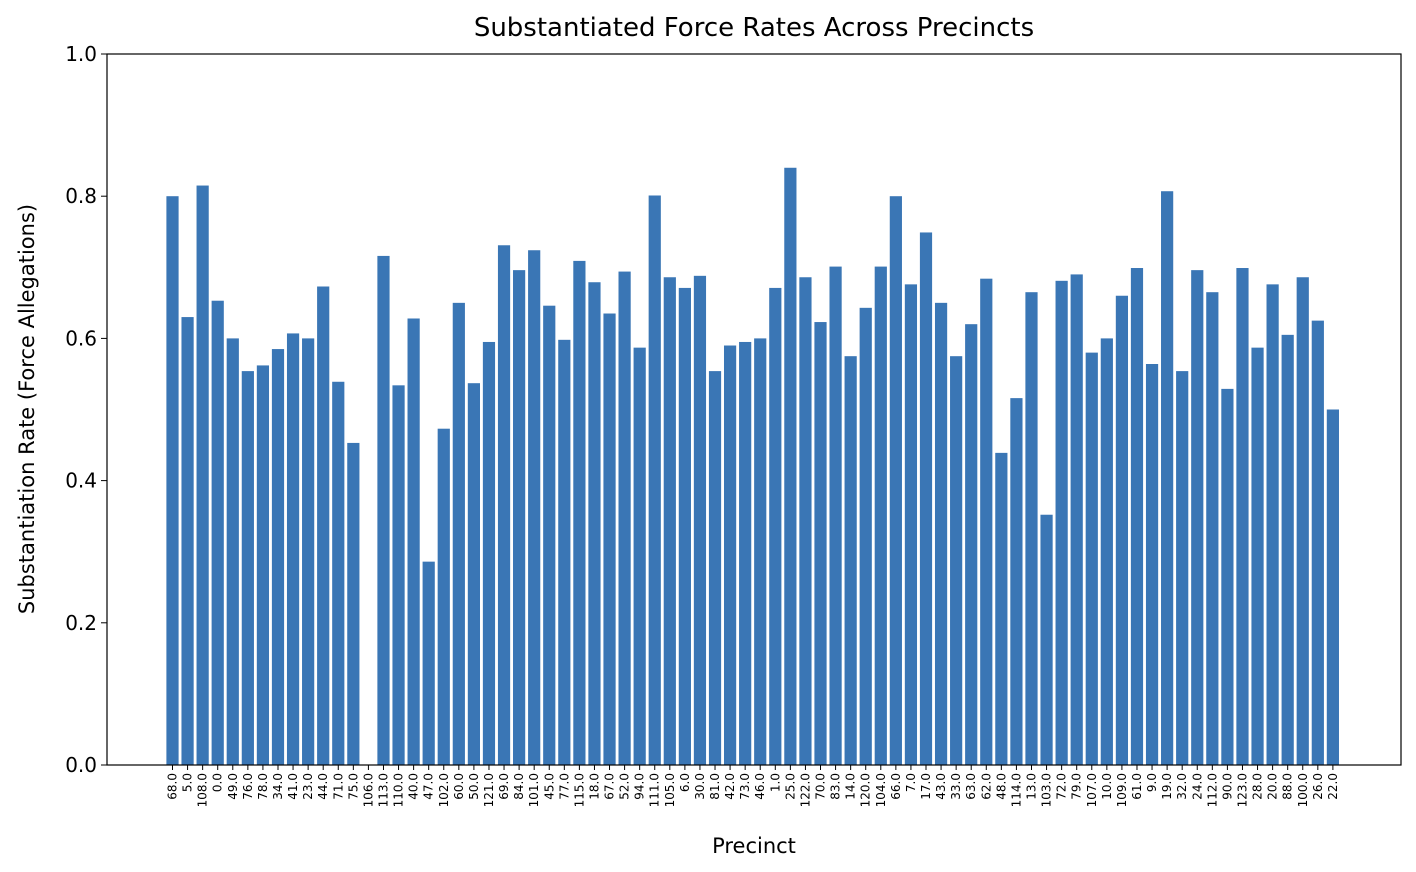  I want to click on y-axis: 0.0 0.2 0.4 0.6 0.8 1.0, so click(86, 409).